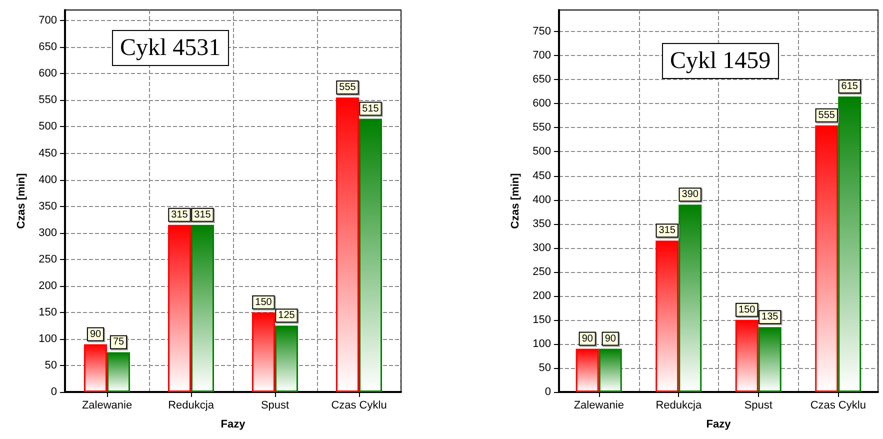 Image resolution: width=883 pixels, height=439 pixels. I want to click on text: Cykl 1459, so click(720, 61).